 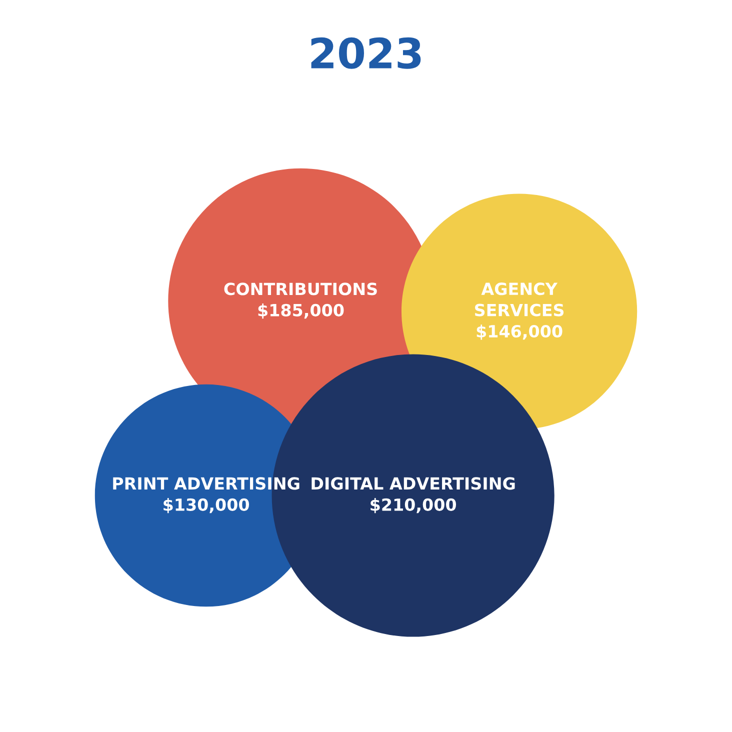 What do you see at coordinates (301, 311) in the screenshot?
I see `data-label: $185,000` at bounding box center [301, 311].